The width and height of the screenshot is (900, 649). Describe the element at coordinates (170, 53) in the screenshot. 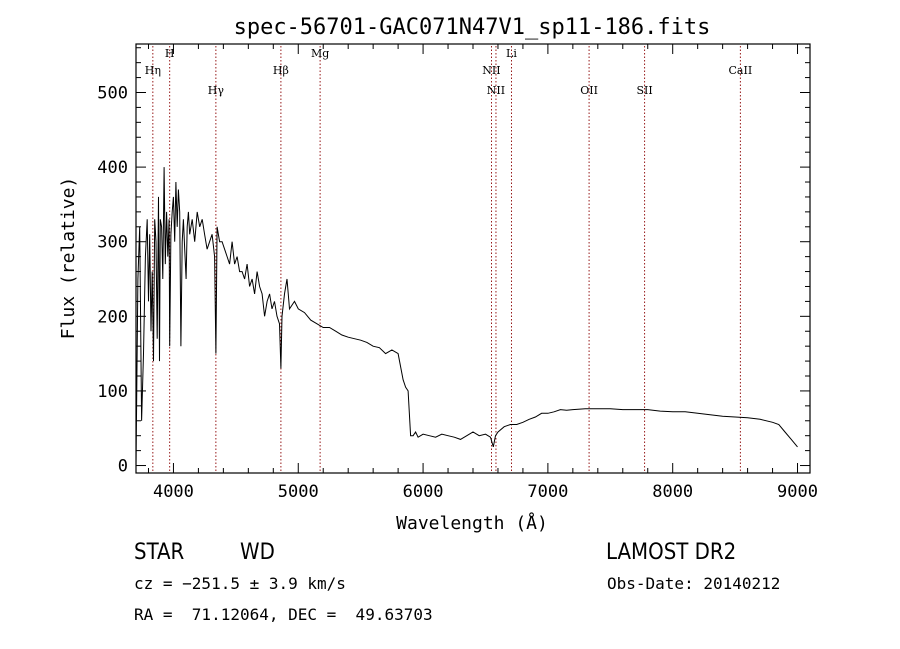

I see `spectral-line-label: H` at that location.